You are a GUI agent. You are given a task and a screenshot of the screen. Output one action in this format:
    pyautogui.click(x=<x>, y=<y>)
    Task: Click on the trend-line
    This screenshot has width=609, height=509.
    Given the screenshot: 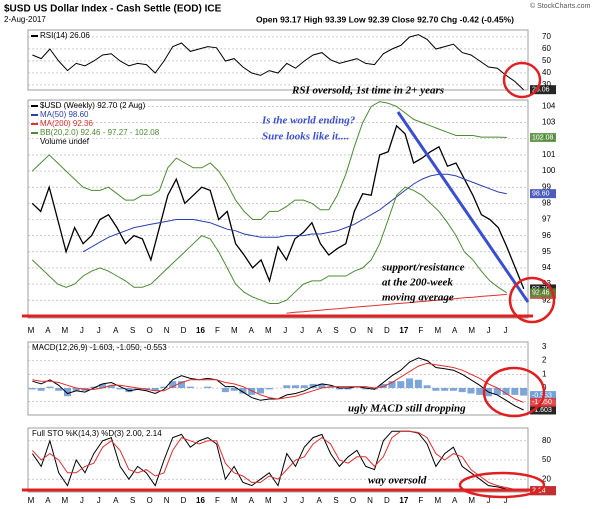 What is the action you would take?
    pyautogui.click(x=463, y=207)
    